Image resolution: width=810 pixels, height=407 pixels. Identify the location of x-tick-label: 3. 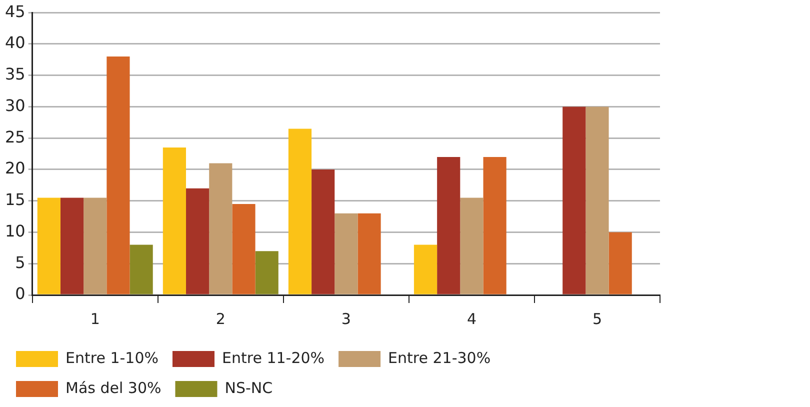
(346, 319).